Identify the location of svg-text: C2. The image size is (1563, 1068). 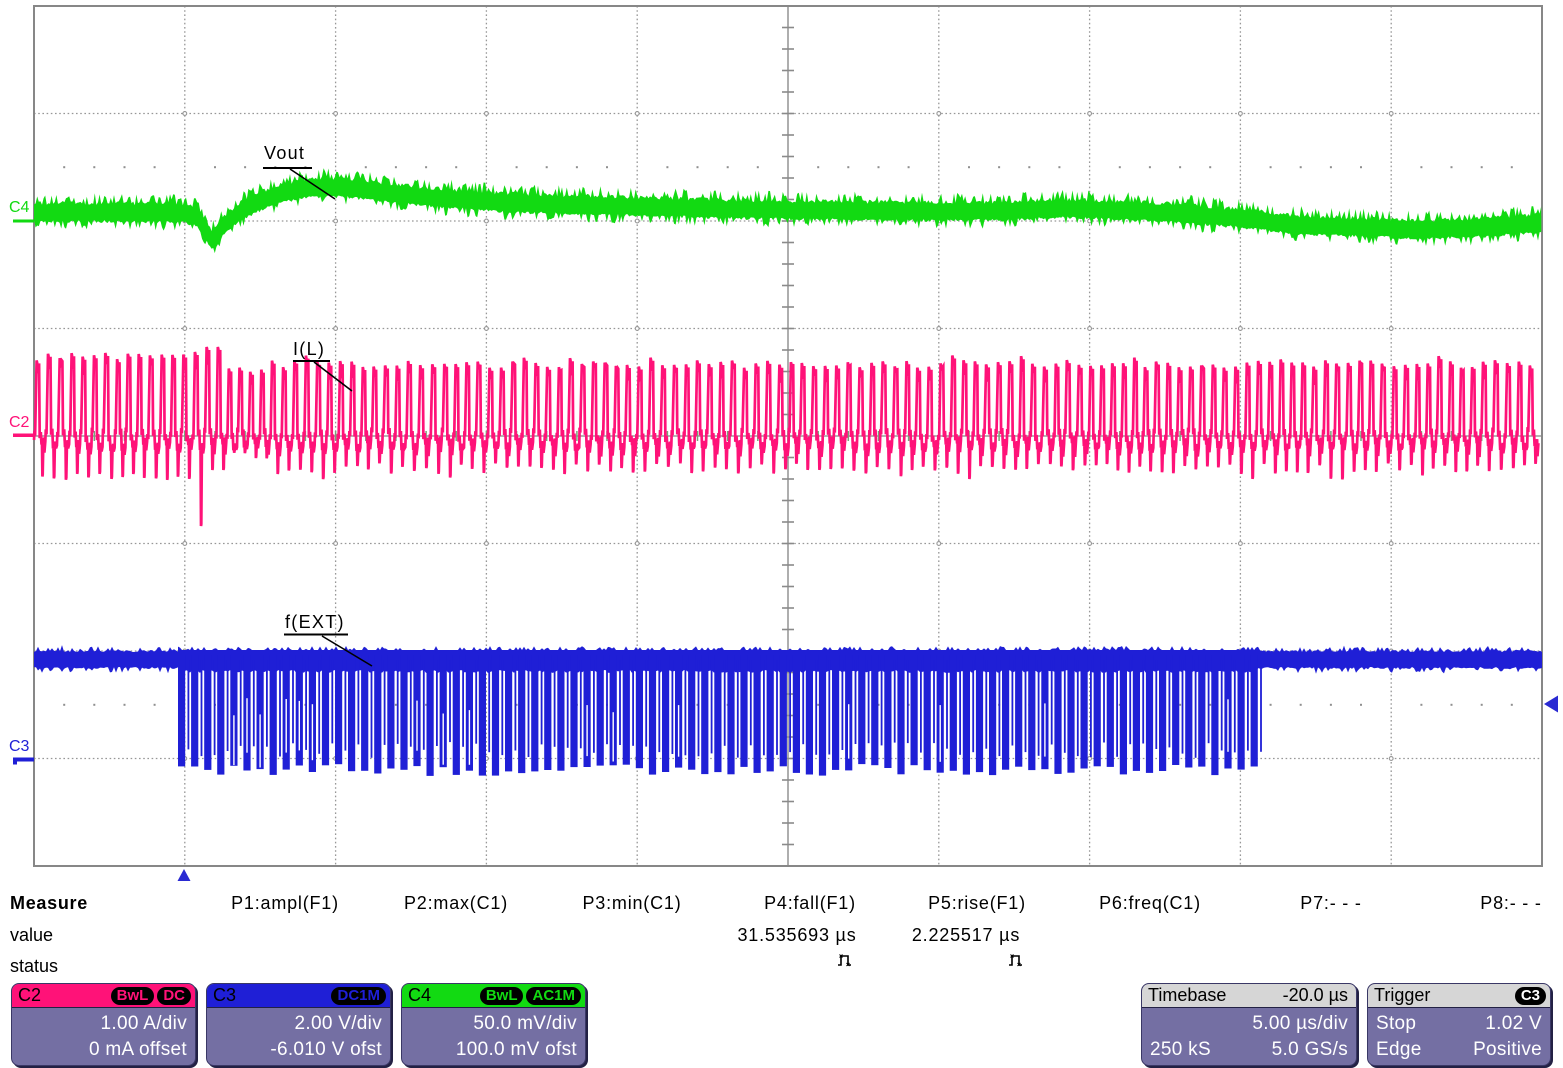
(19, 422).